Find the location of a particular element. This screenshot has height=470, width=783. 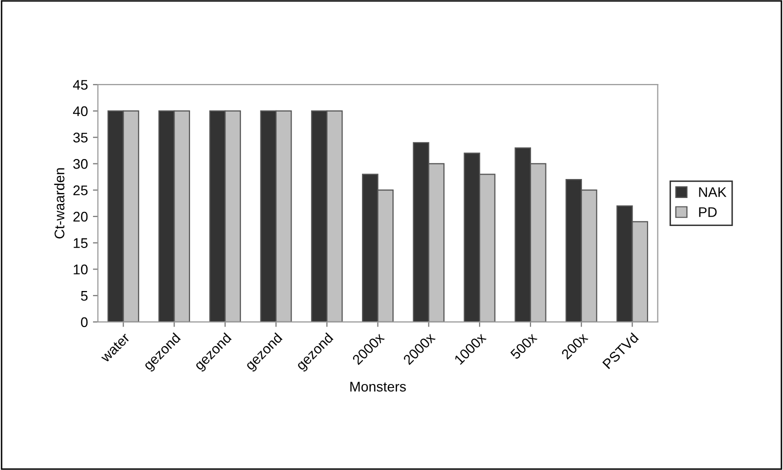

y-tick-label: 25 is located at coordinates (80, 190).